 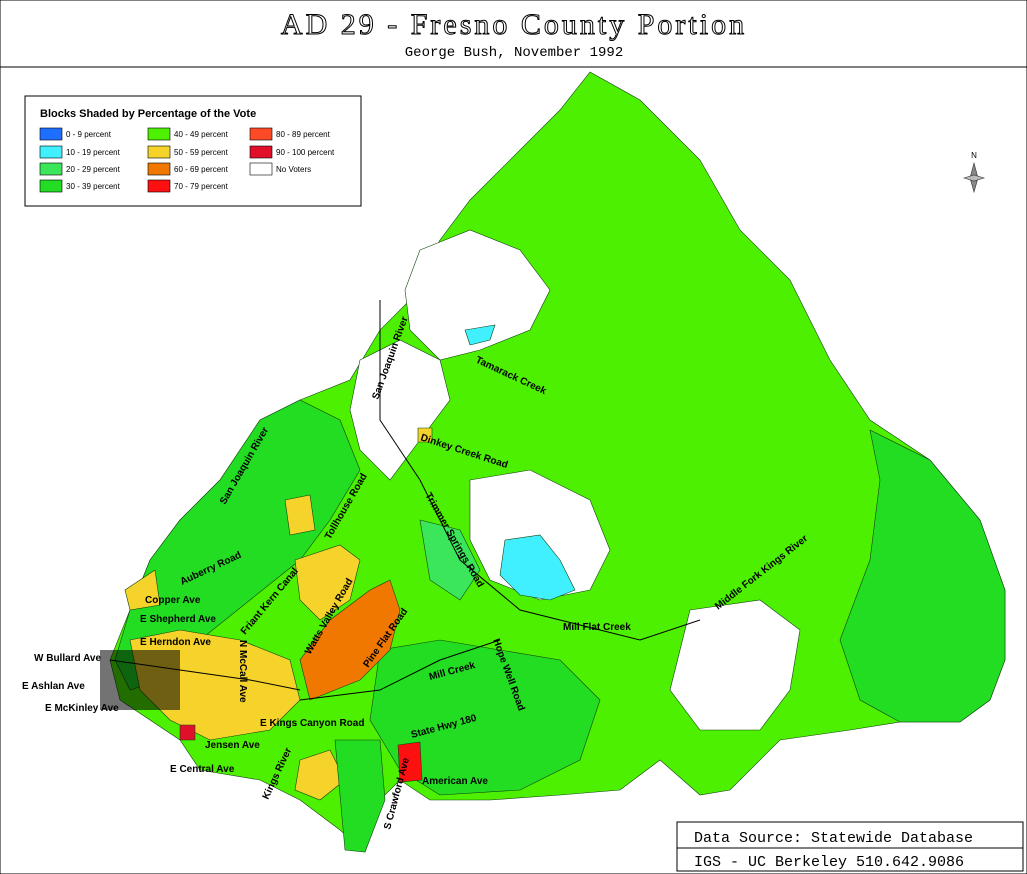 I want to click on road-label: E Kings Canyon Road, so click(x=312, y=723).